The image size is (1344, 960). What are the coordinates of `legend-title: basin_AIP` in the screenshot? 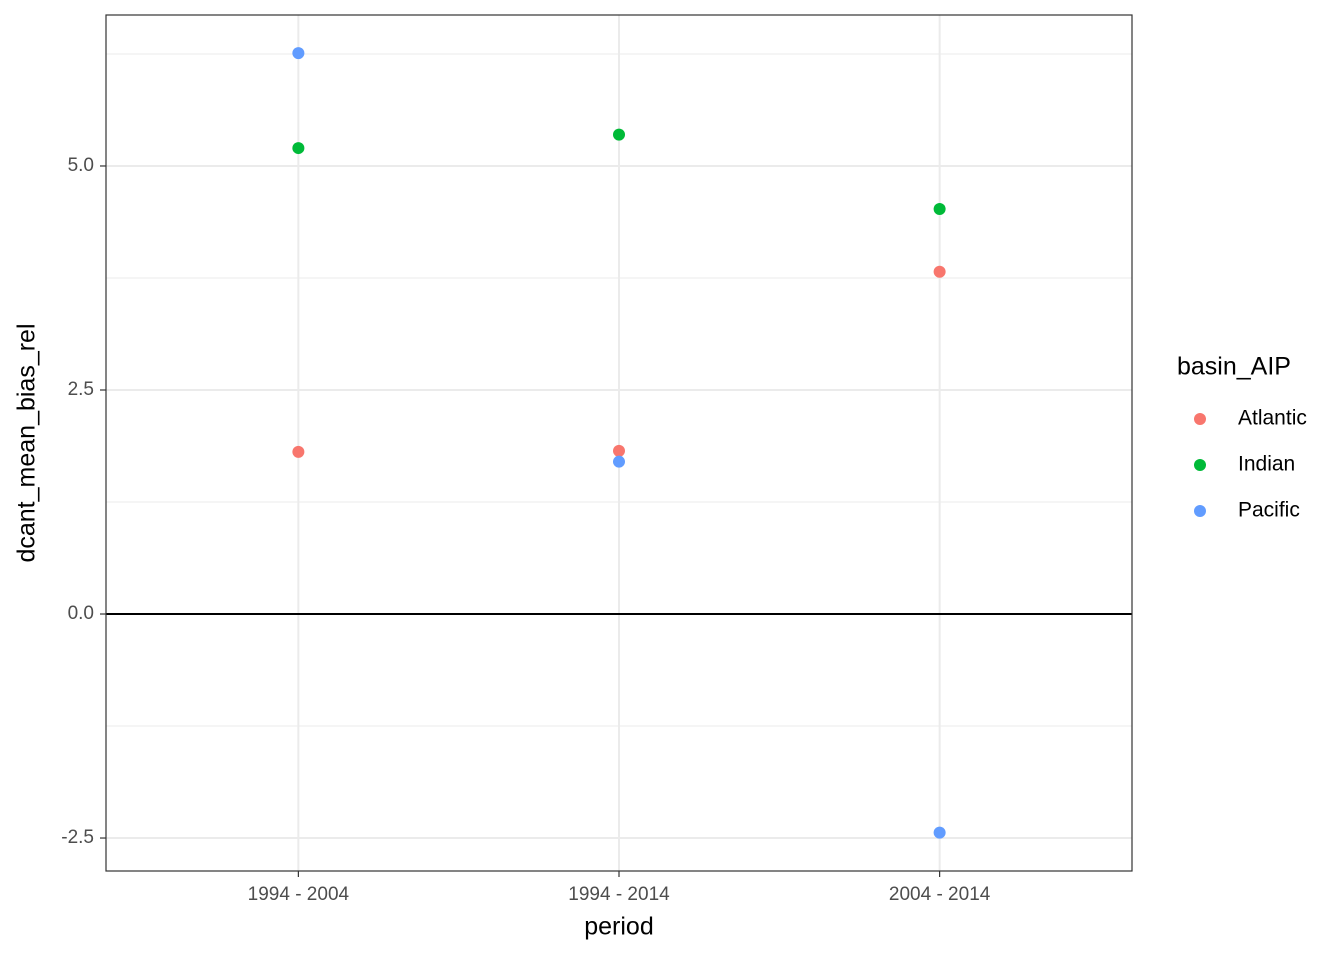 It's located at (1234, 367).